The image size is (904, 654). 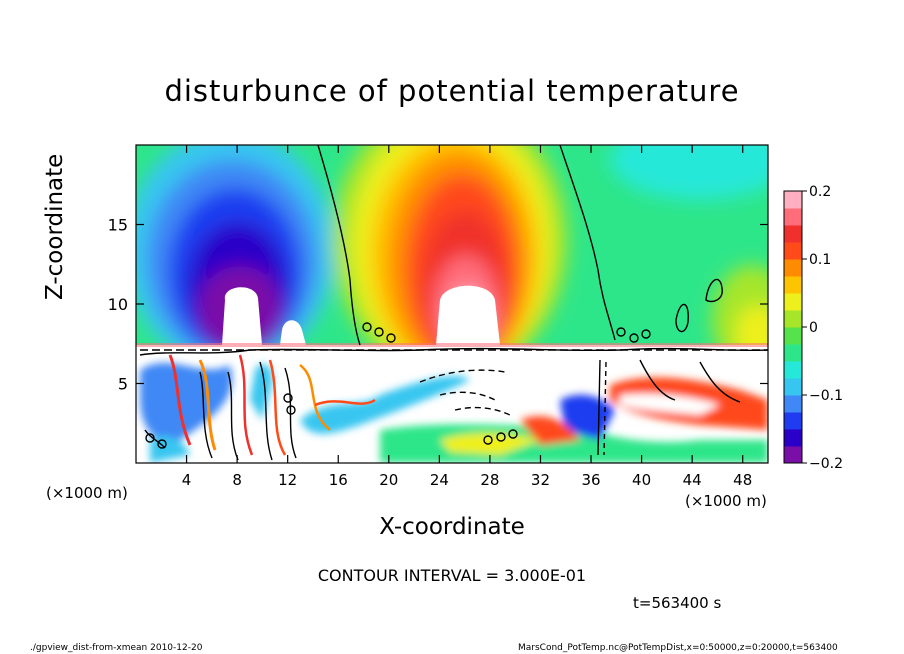 I want to click on x-tick-label: 36, so click(x=590, y=480).